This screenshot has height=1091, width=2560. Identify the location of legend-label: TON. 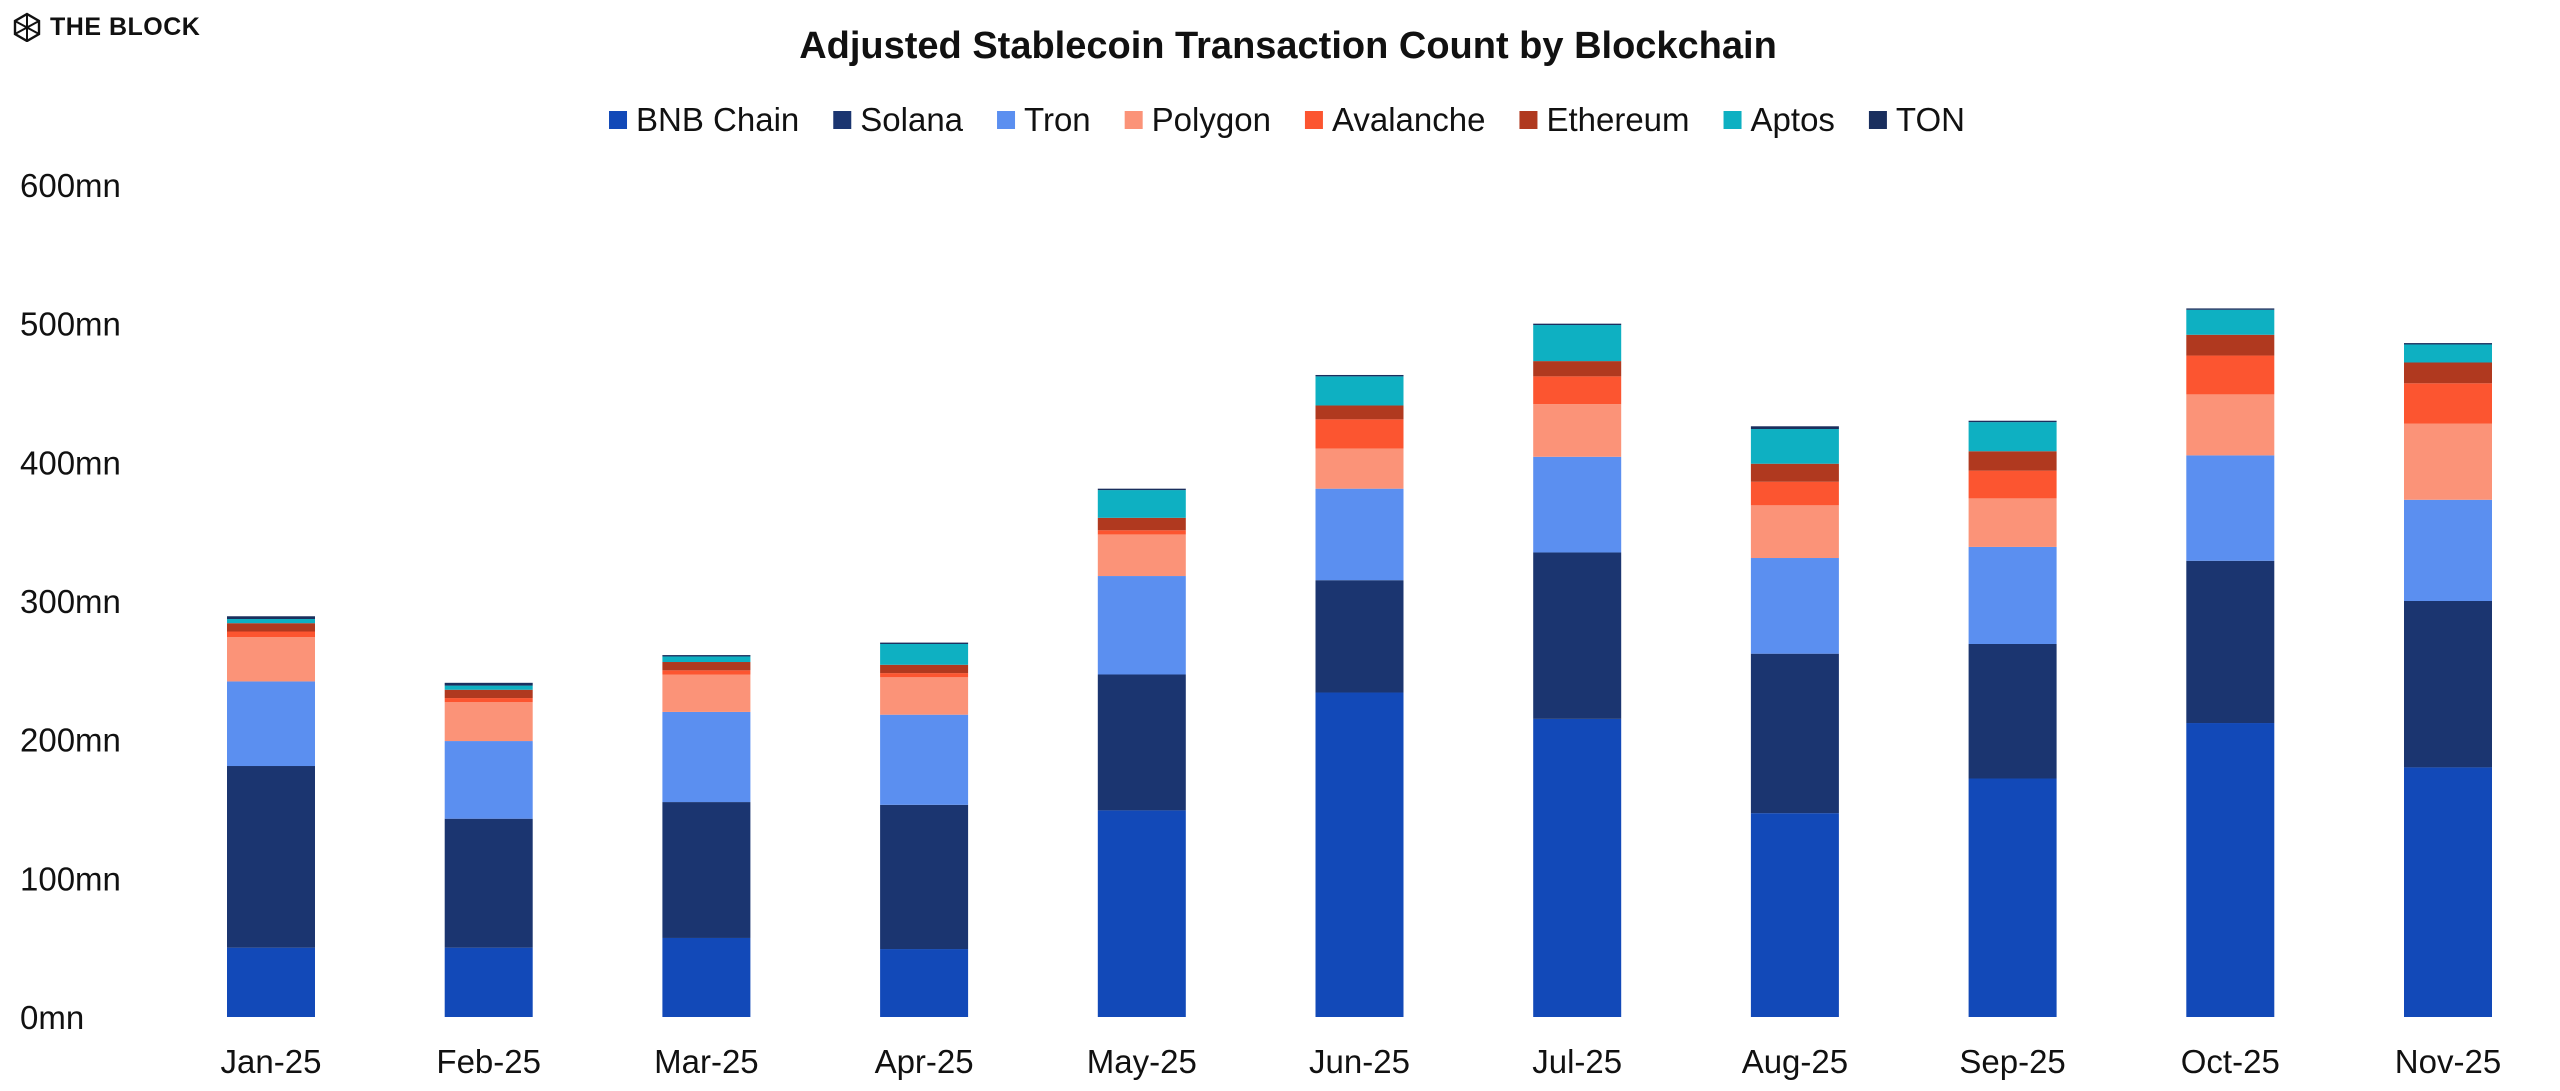
(1930, 119).